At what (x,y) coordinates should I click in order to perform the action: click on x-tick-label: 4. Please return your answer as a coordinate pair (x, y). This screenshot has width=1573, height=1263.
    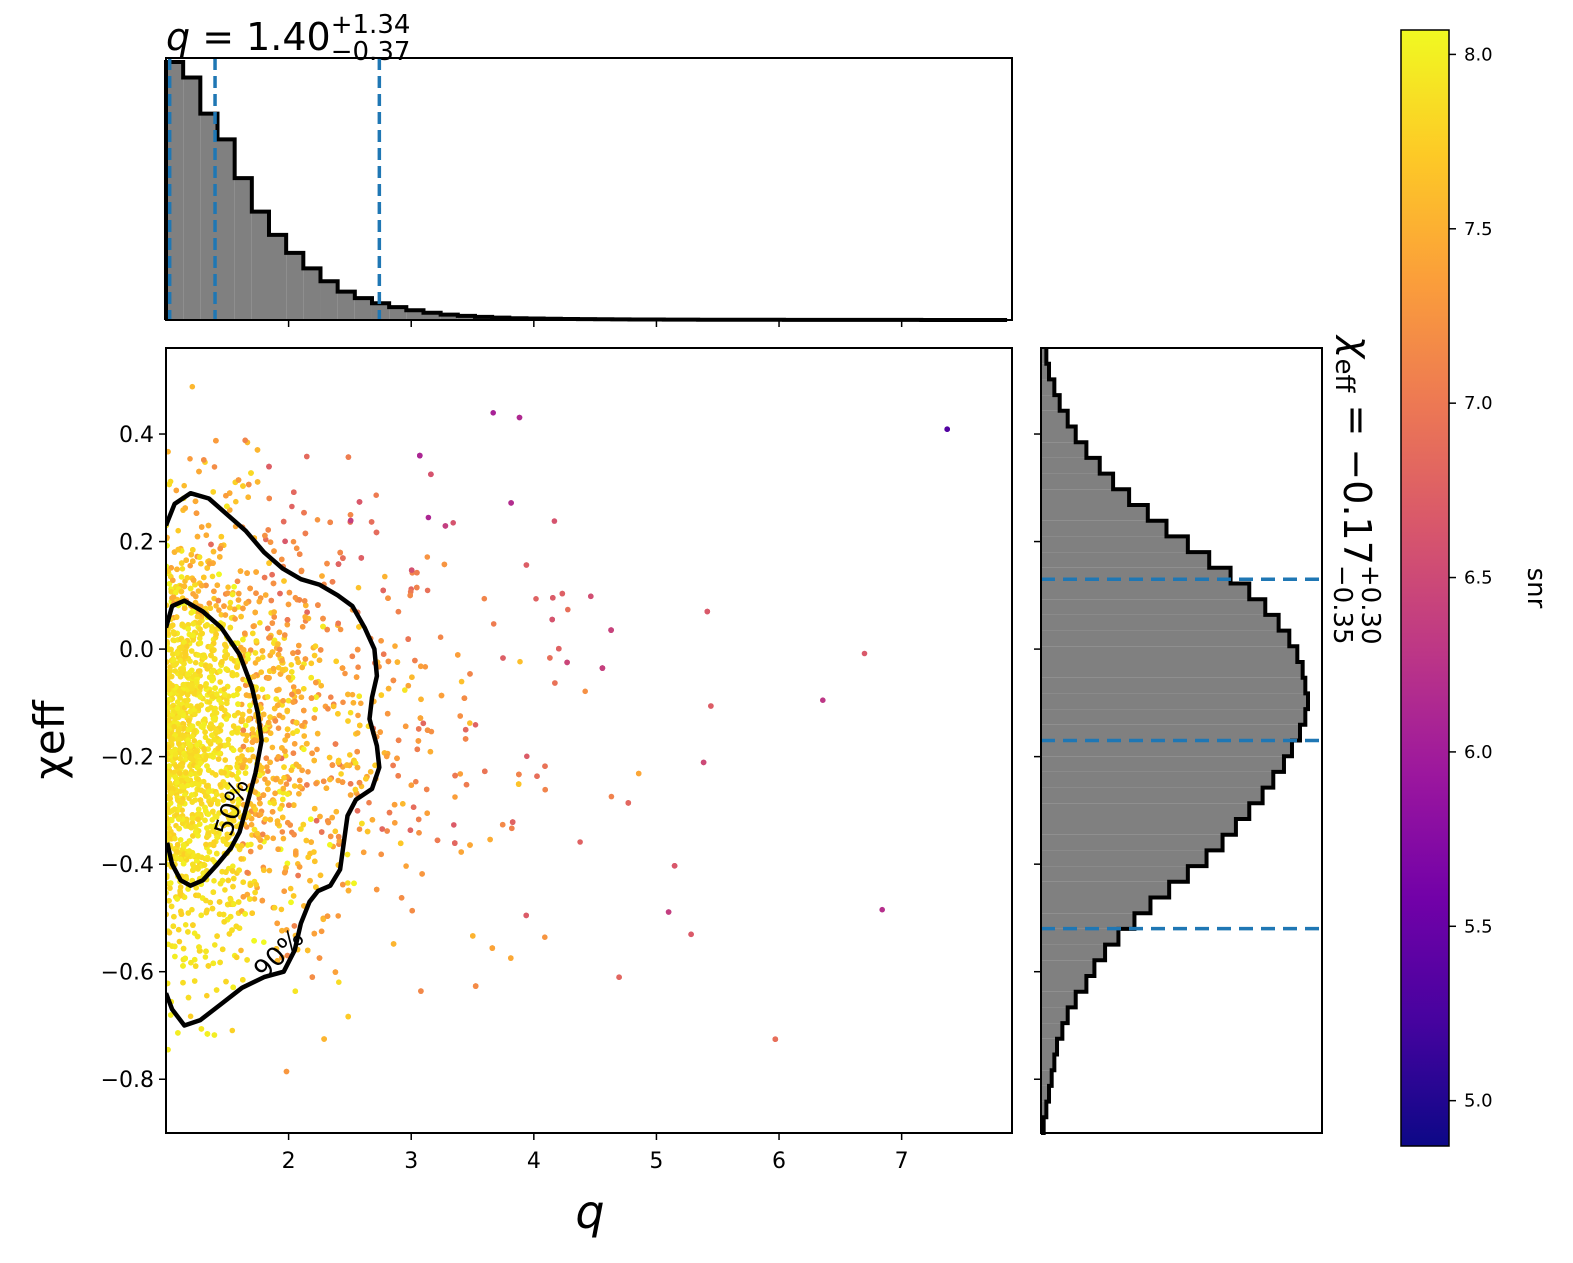
    Looking at the image, I should click on (534, 1161).